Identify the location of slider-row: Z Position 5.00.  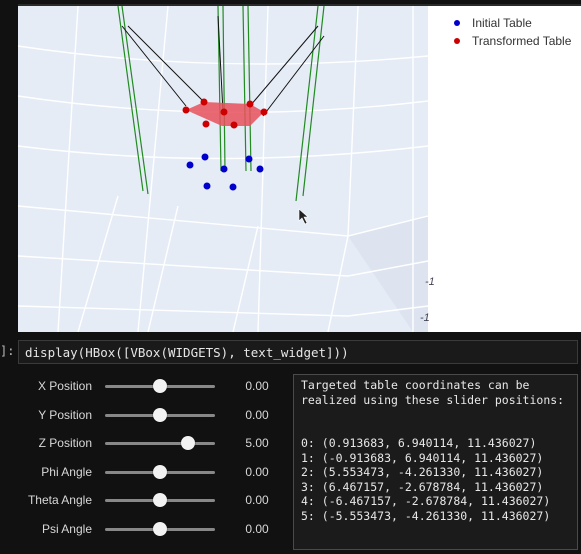
(145, 443).